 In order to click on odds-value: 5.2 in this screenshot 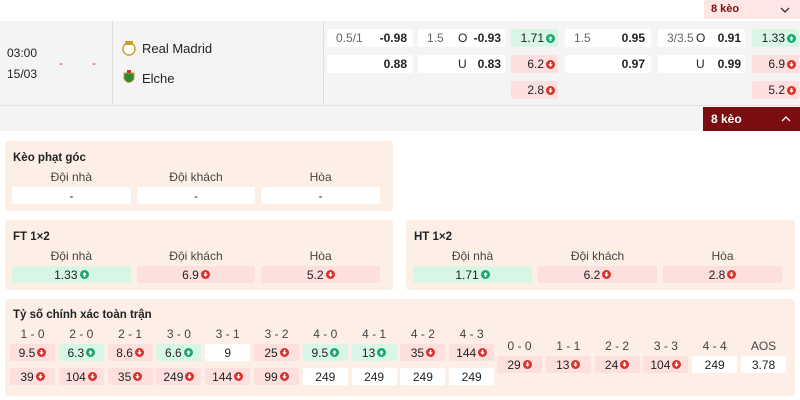, I will do `click(776, 90)`.